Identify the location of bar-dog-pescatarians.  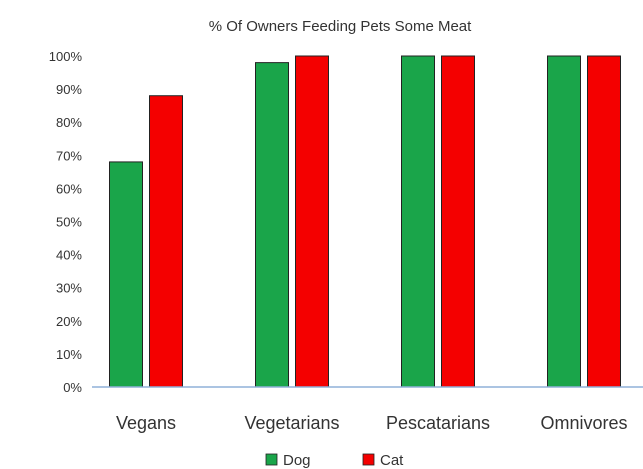
(418, 221).